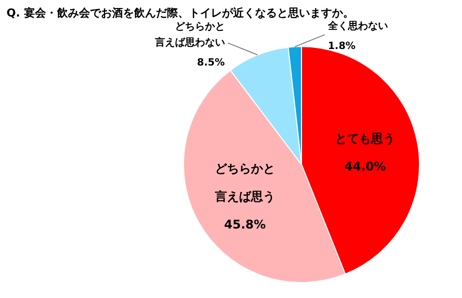 This screenshot has width=462, height=298. I want to click on slice-label: とても思う, so click(365, 138).